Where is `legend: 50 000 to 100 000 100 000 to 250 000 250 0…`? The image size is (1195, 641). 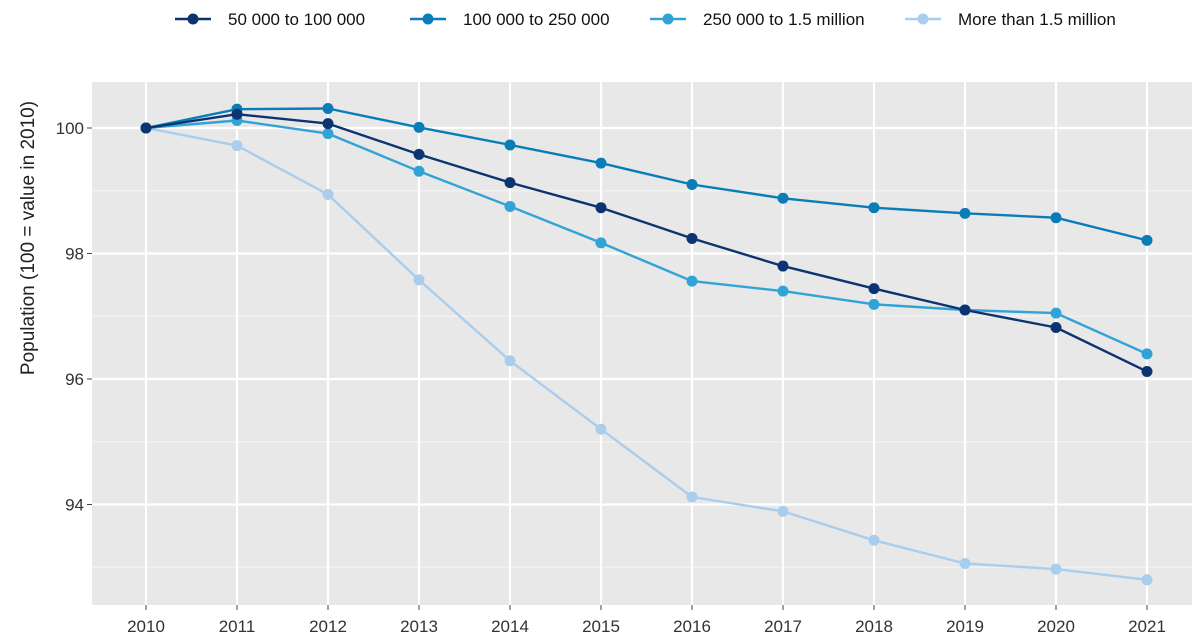
legend: 50 000 to 100 000 100 000 to 250 000 250 0… is located at coordinates (645, 19).